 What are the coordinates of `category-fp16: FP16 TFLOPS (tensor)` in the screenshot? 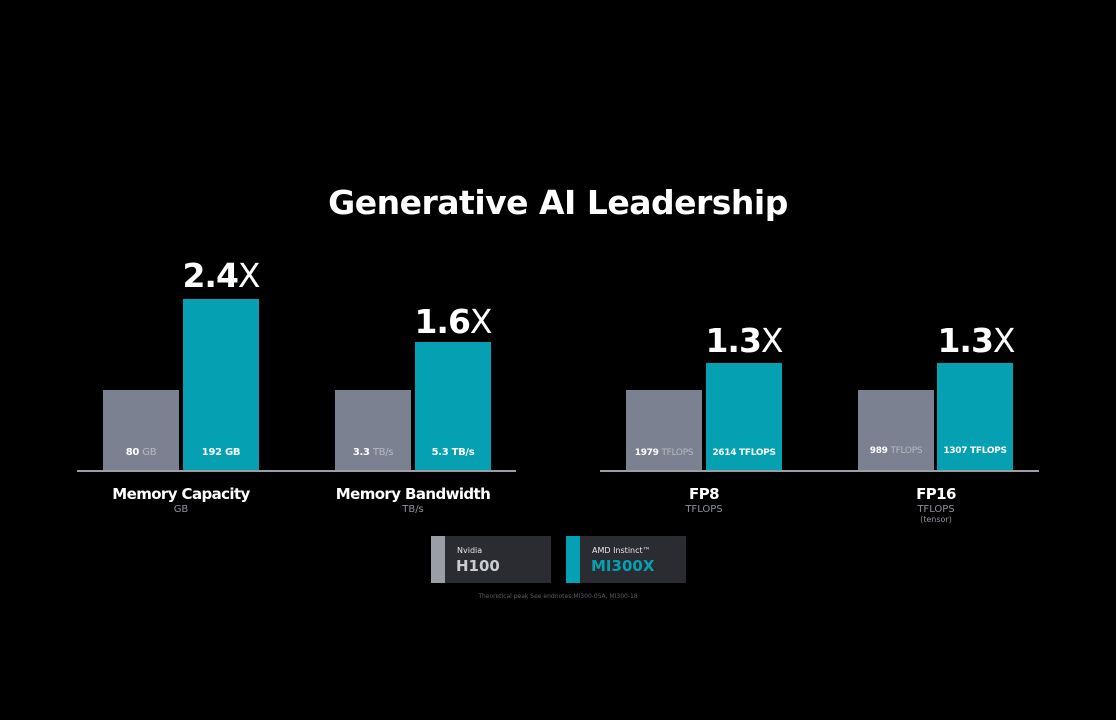 It's located at (936, 504).